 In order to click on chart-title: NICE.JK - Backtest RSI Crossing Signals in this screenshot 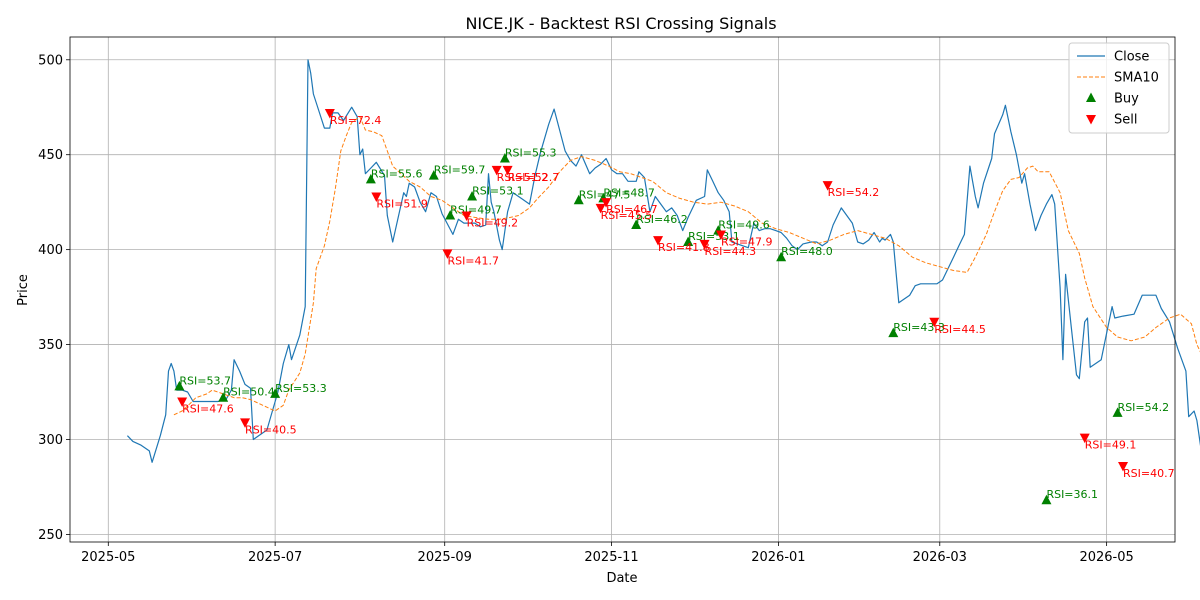, I will do `click(620, 23)`.